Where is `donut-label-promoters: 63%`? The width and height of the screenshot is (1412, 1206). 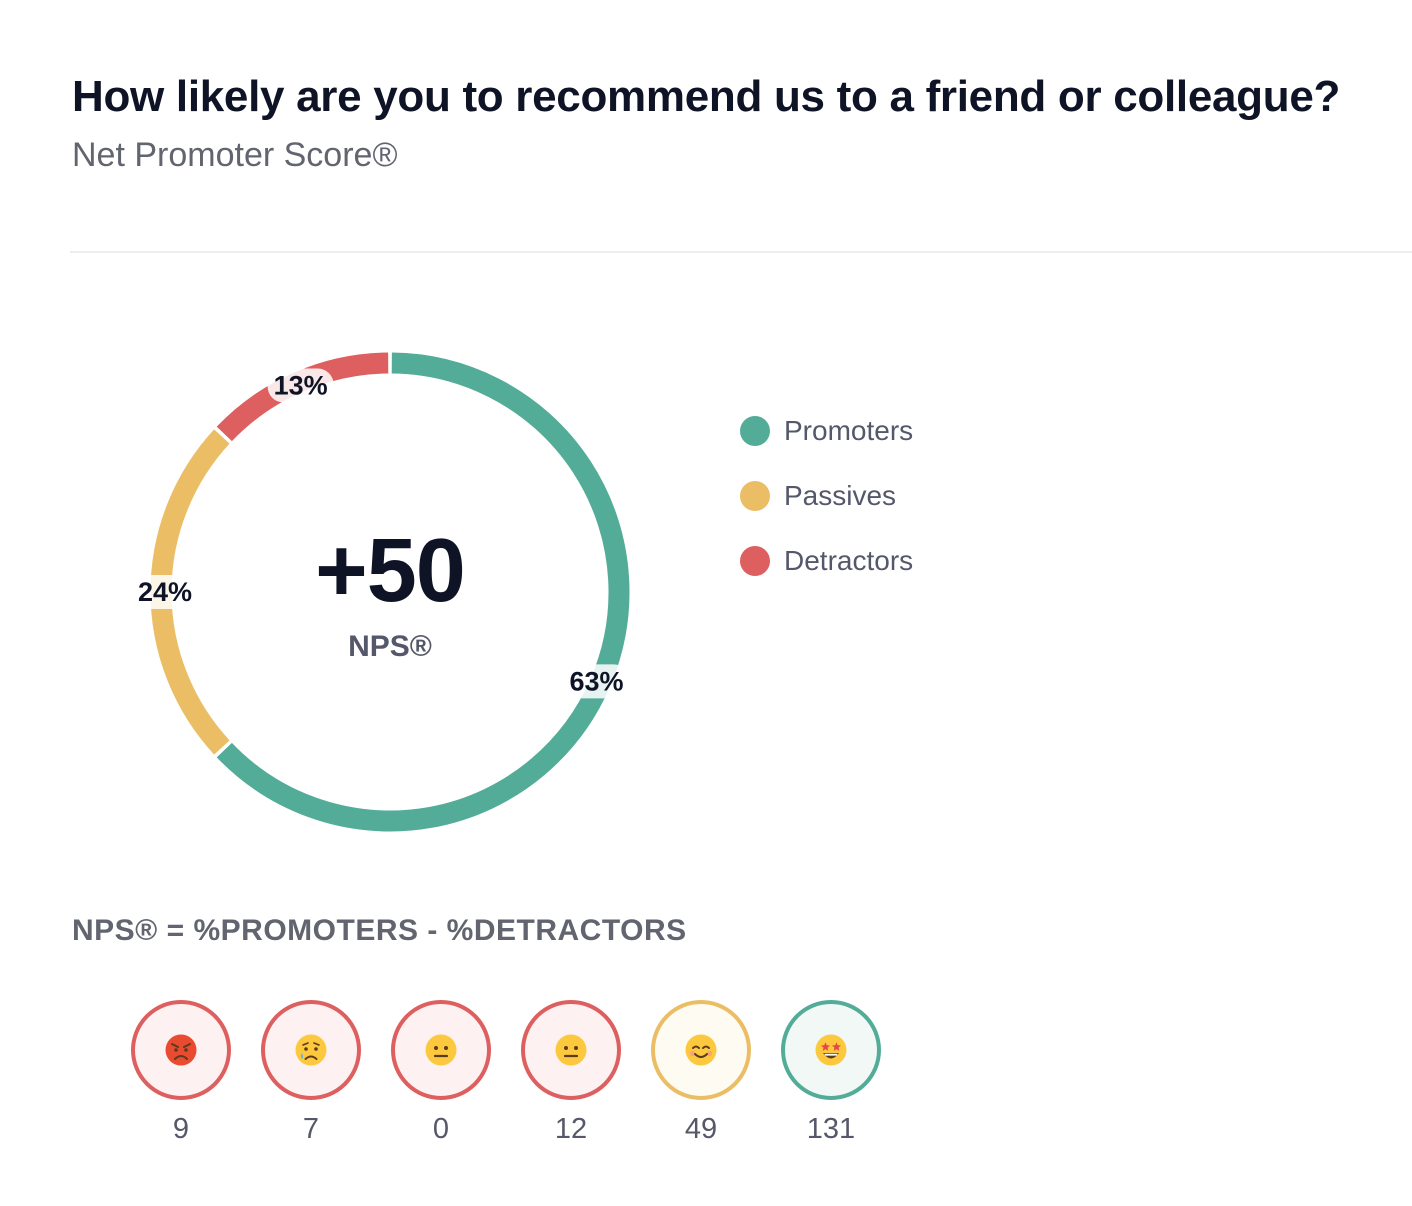 donut-label-promoters: 63% is located at coordinates (596, 681).